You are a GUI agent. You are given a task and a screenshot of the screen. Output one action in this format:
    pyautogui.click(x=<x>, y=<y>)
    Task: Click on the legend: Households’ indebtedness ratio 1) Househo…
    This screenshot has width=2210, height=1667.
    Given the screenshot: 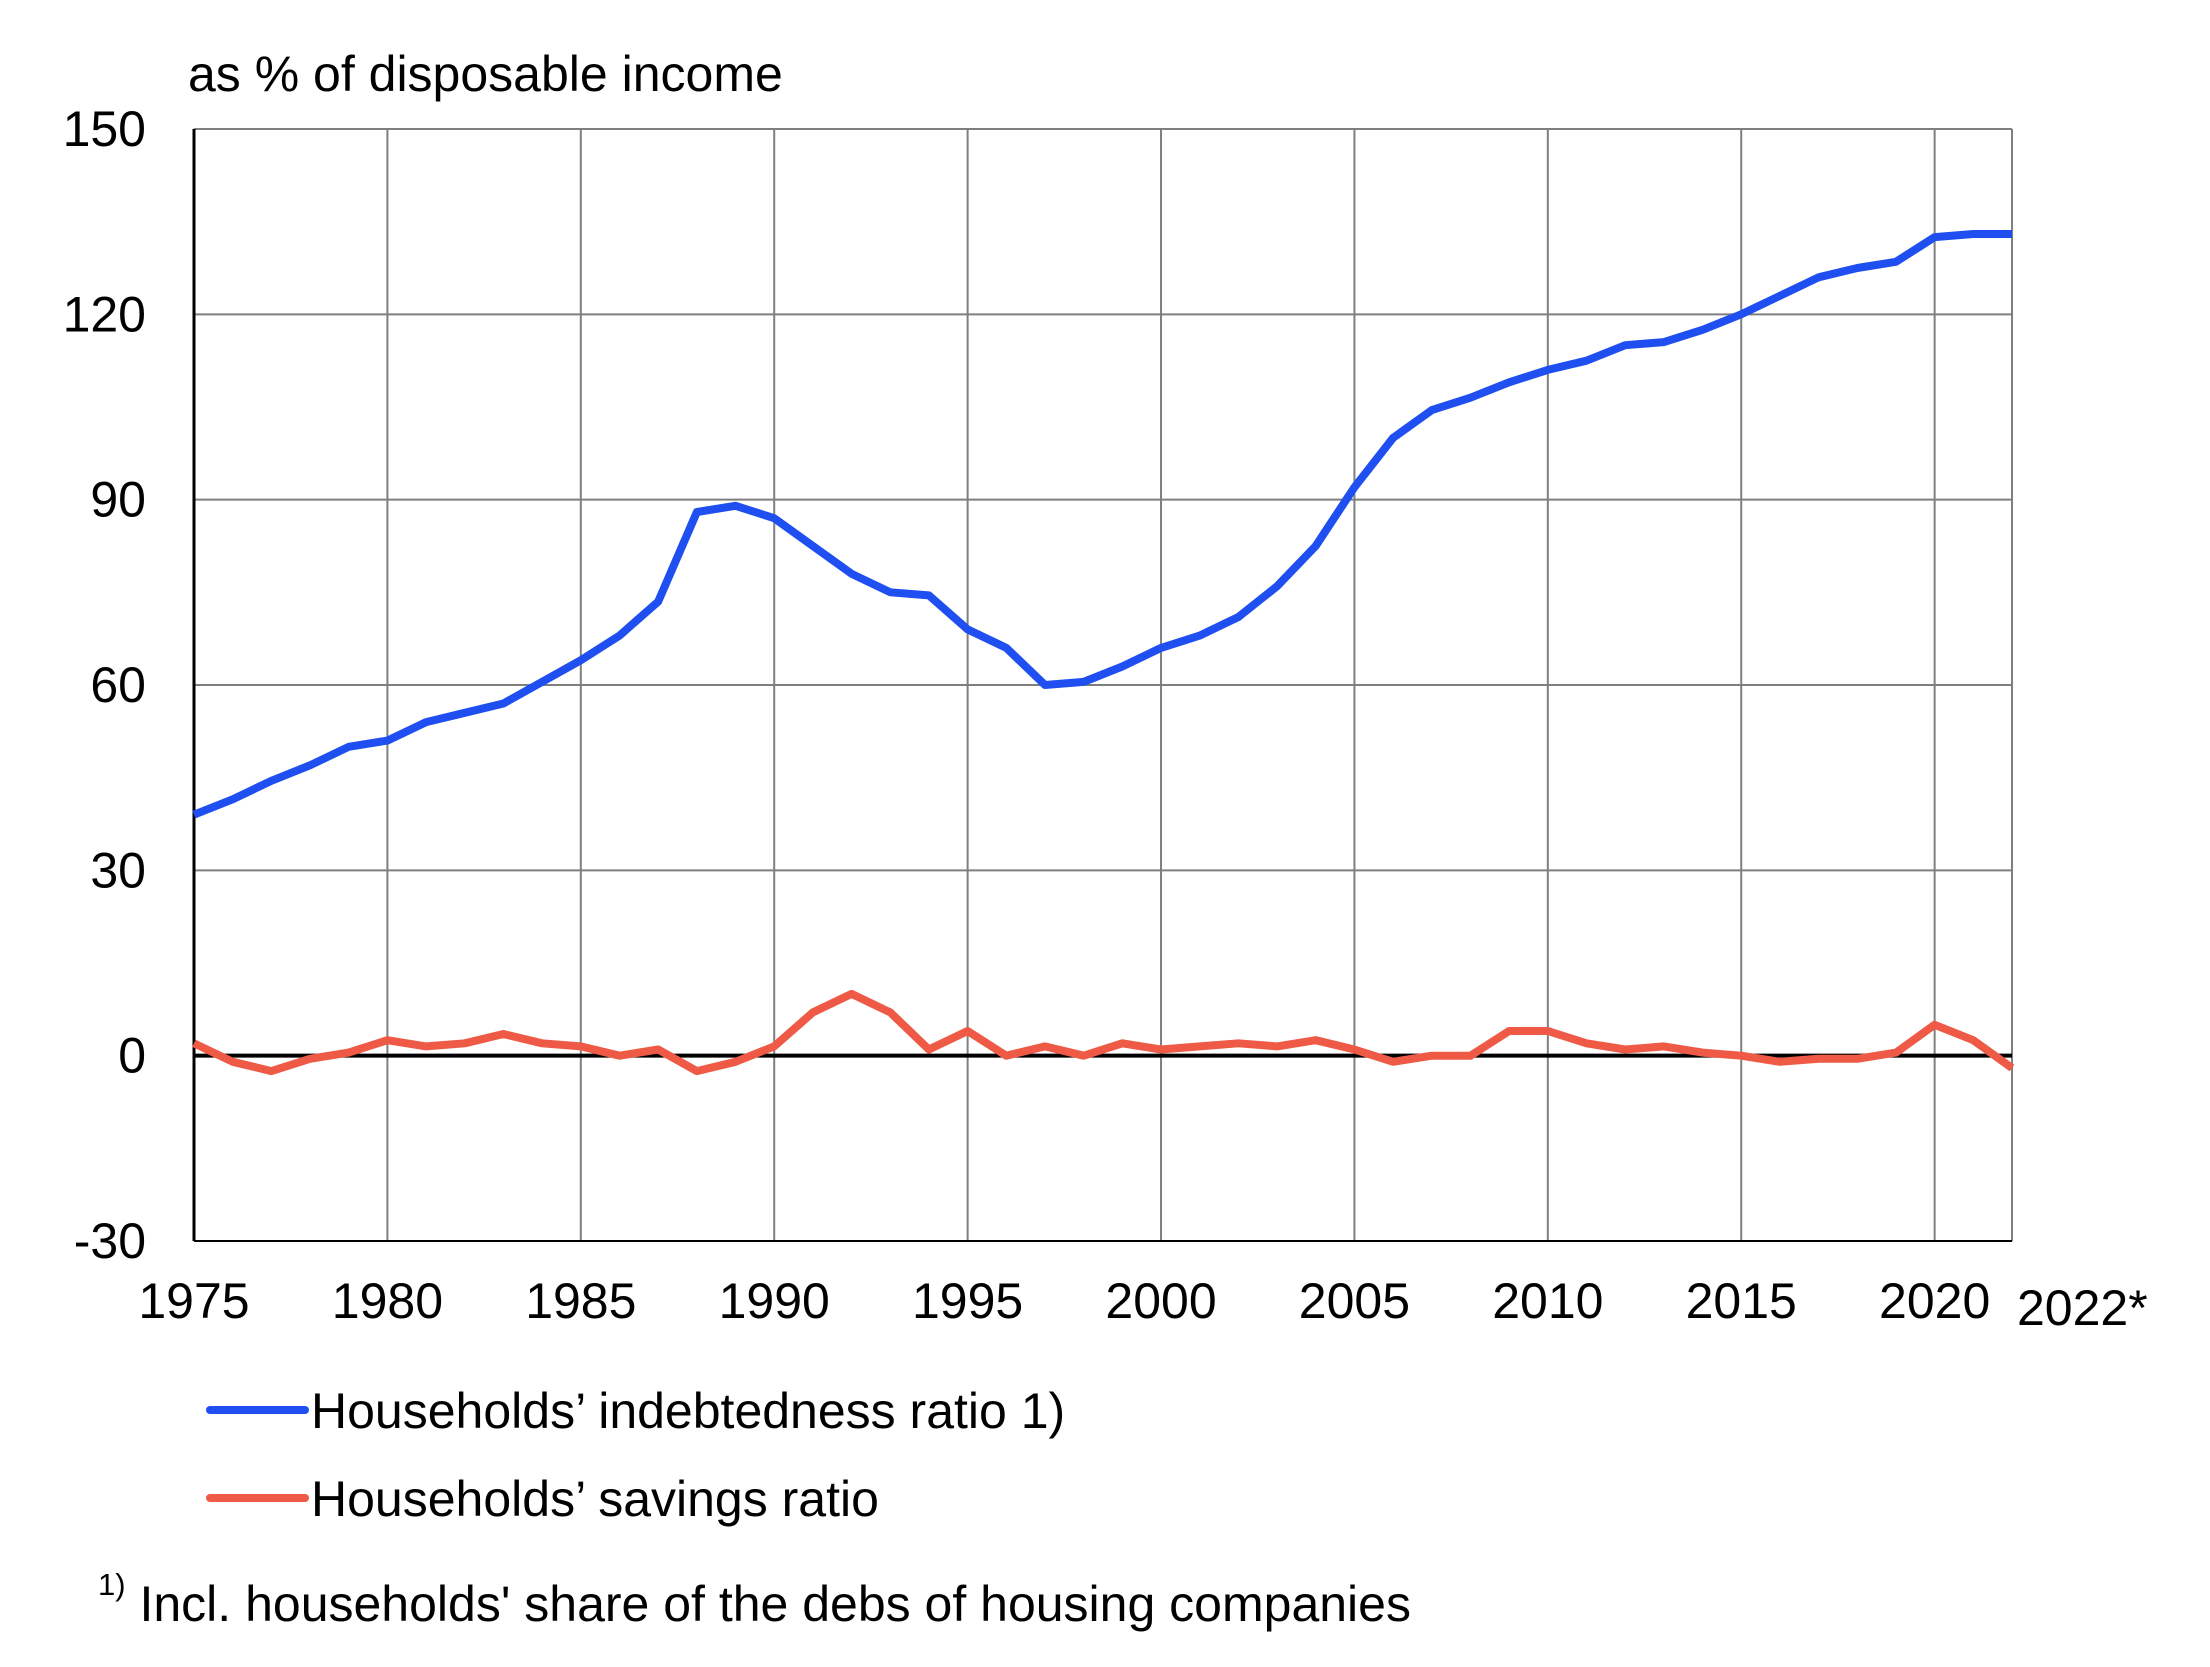 What is the action you would take?
    pyautogui.click(x=635, y=1455)
    